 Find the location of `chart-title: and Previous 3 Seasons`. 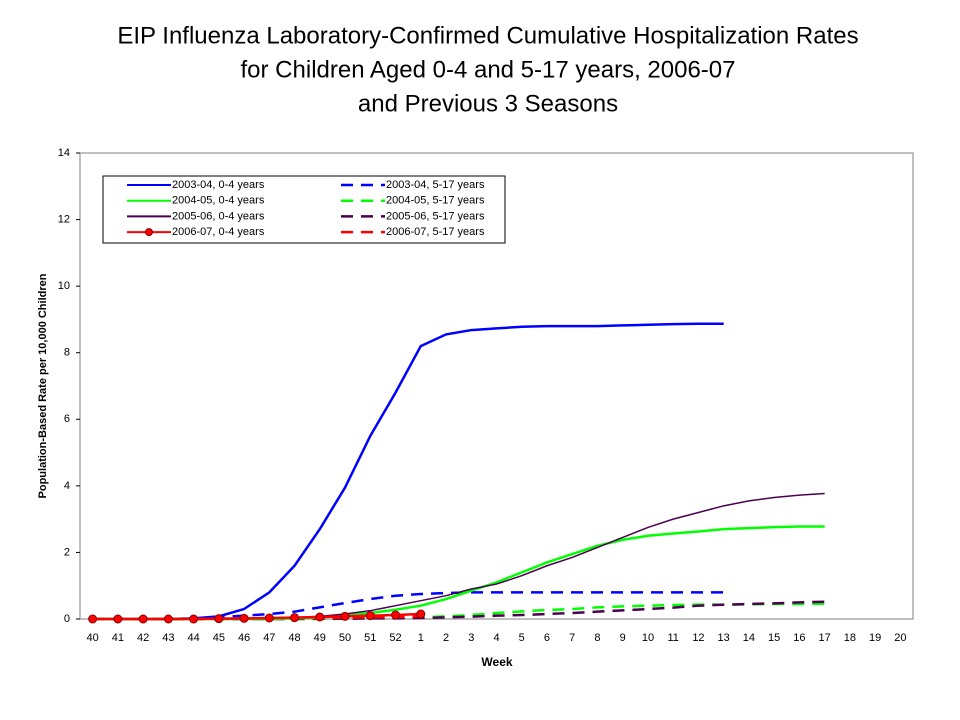

chart-title: and Previous 3 Seasons is located at coordinates (488, 103).